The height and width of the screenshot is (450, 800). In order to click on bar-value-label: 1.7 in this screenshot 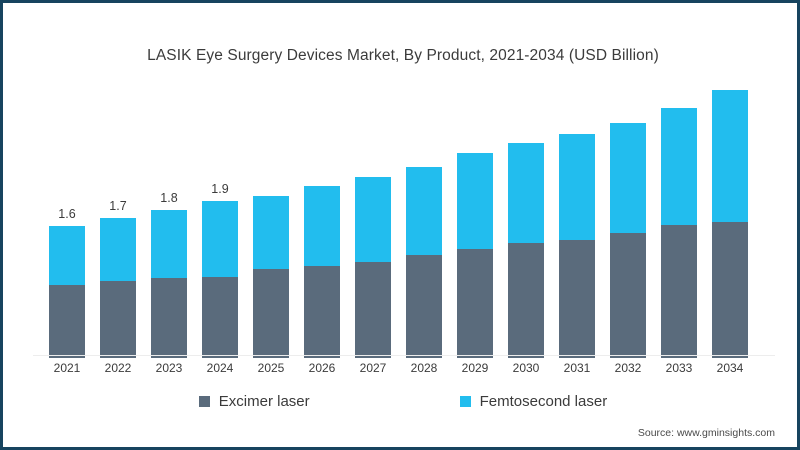, I will do `click(118, 206)`.